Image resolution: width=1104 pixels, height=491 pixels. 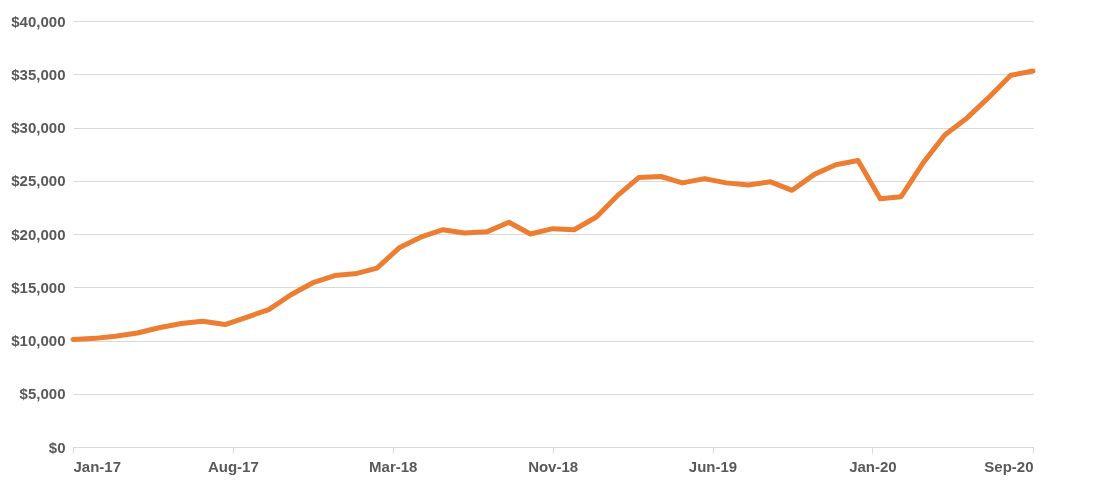 I want to click on x-tick-label: Mar-18, so click(x=393, y=466).